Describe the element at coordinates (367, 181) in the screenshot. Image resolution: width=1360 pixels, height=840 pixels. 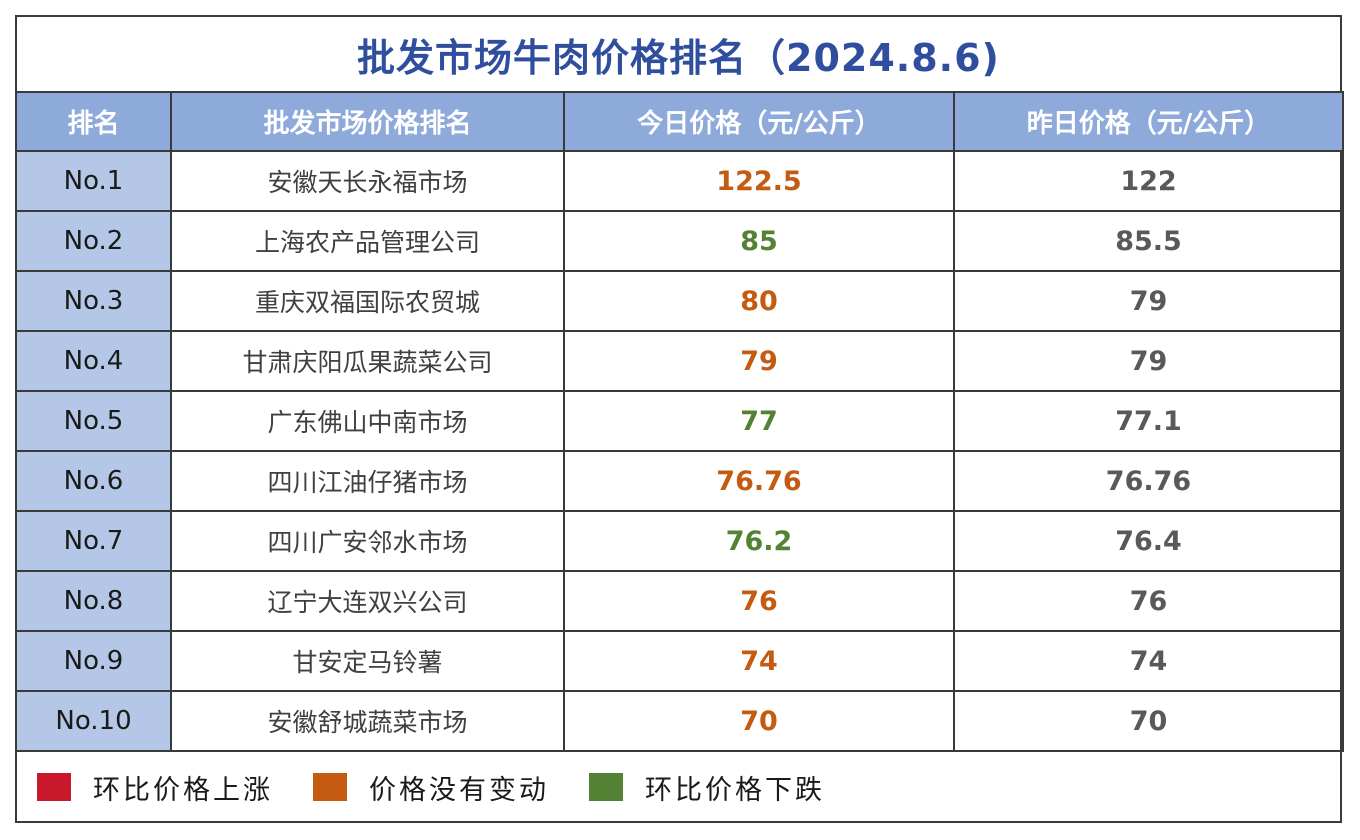
I see `market-name-cell: 安徽天长永福市场` at that location.